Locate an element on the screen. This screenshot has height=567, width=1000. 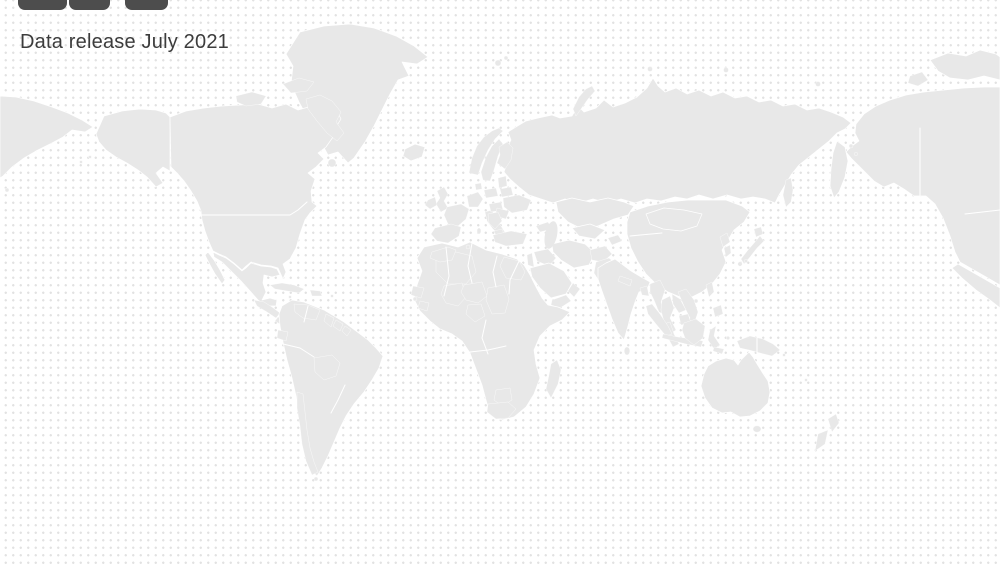
region-balkans is located at coordinates (495, 220).